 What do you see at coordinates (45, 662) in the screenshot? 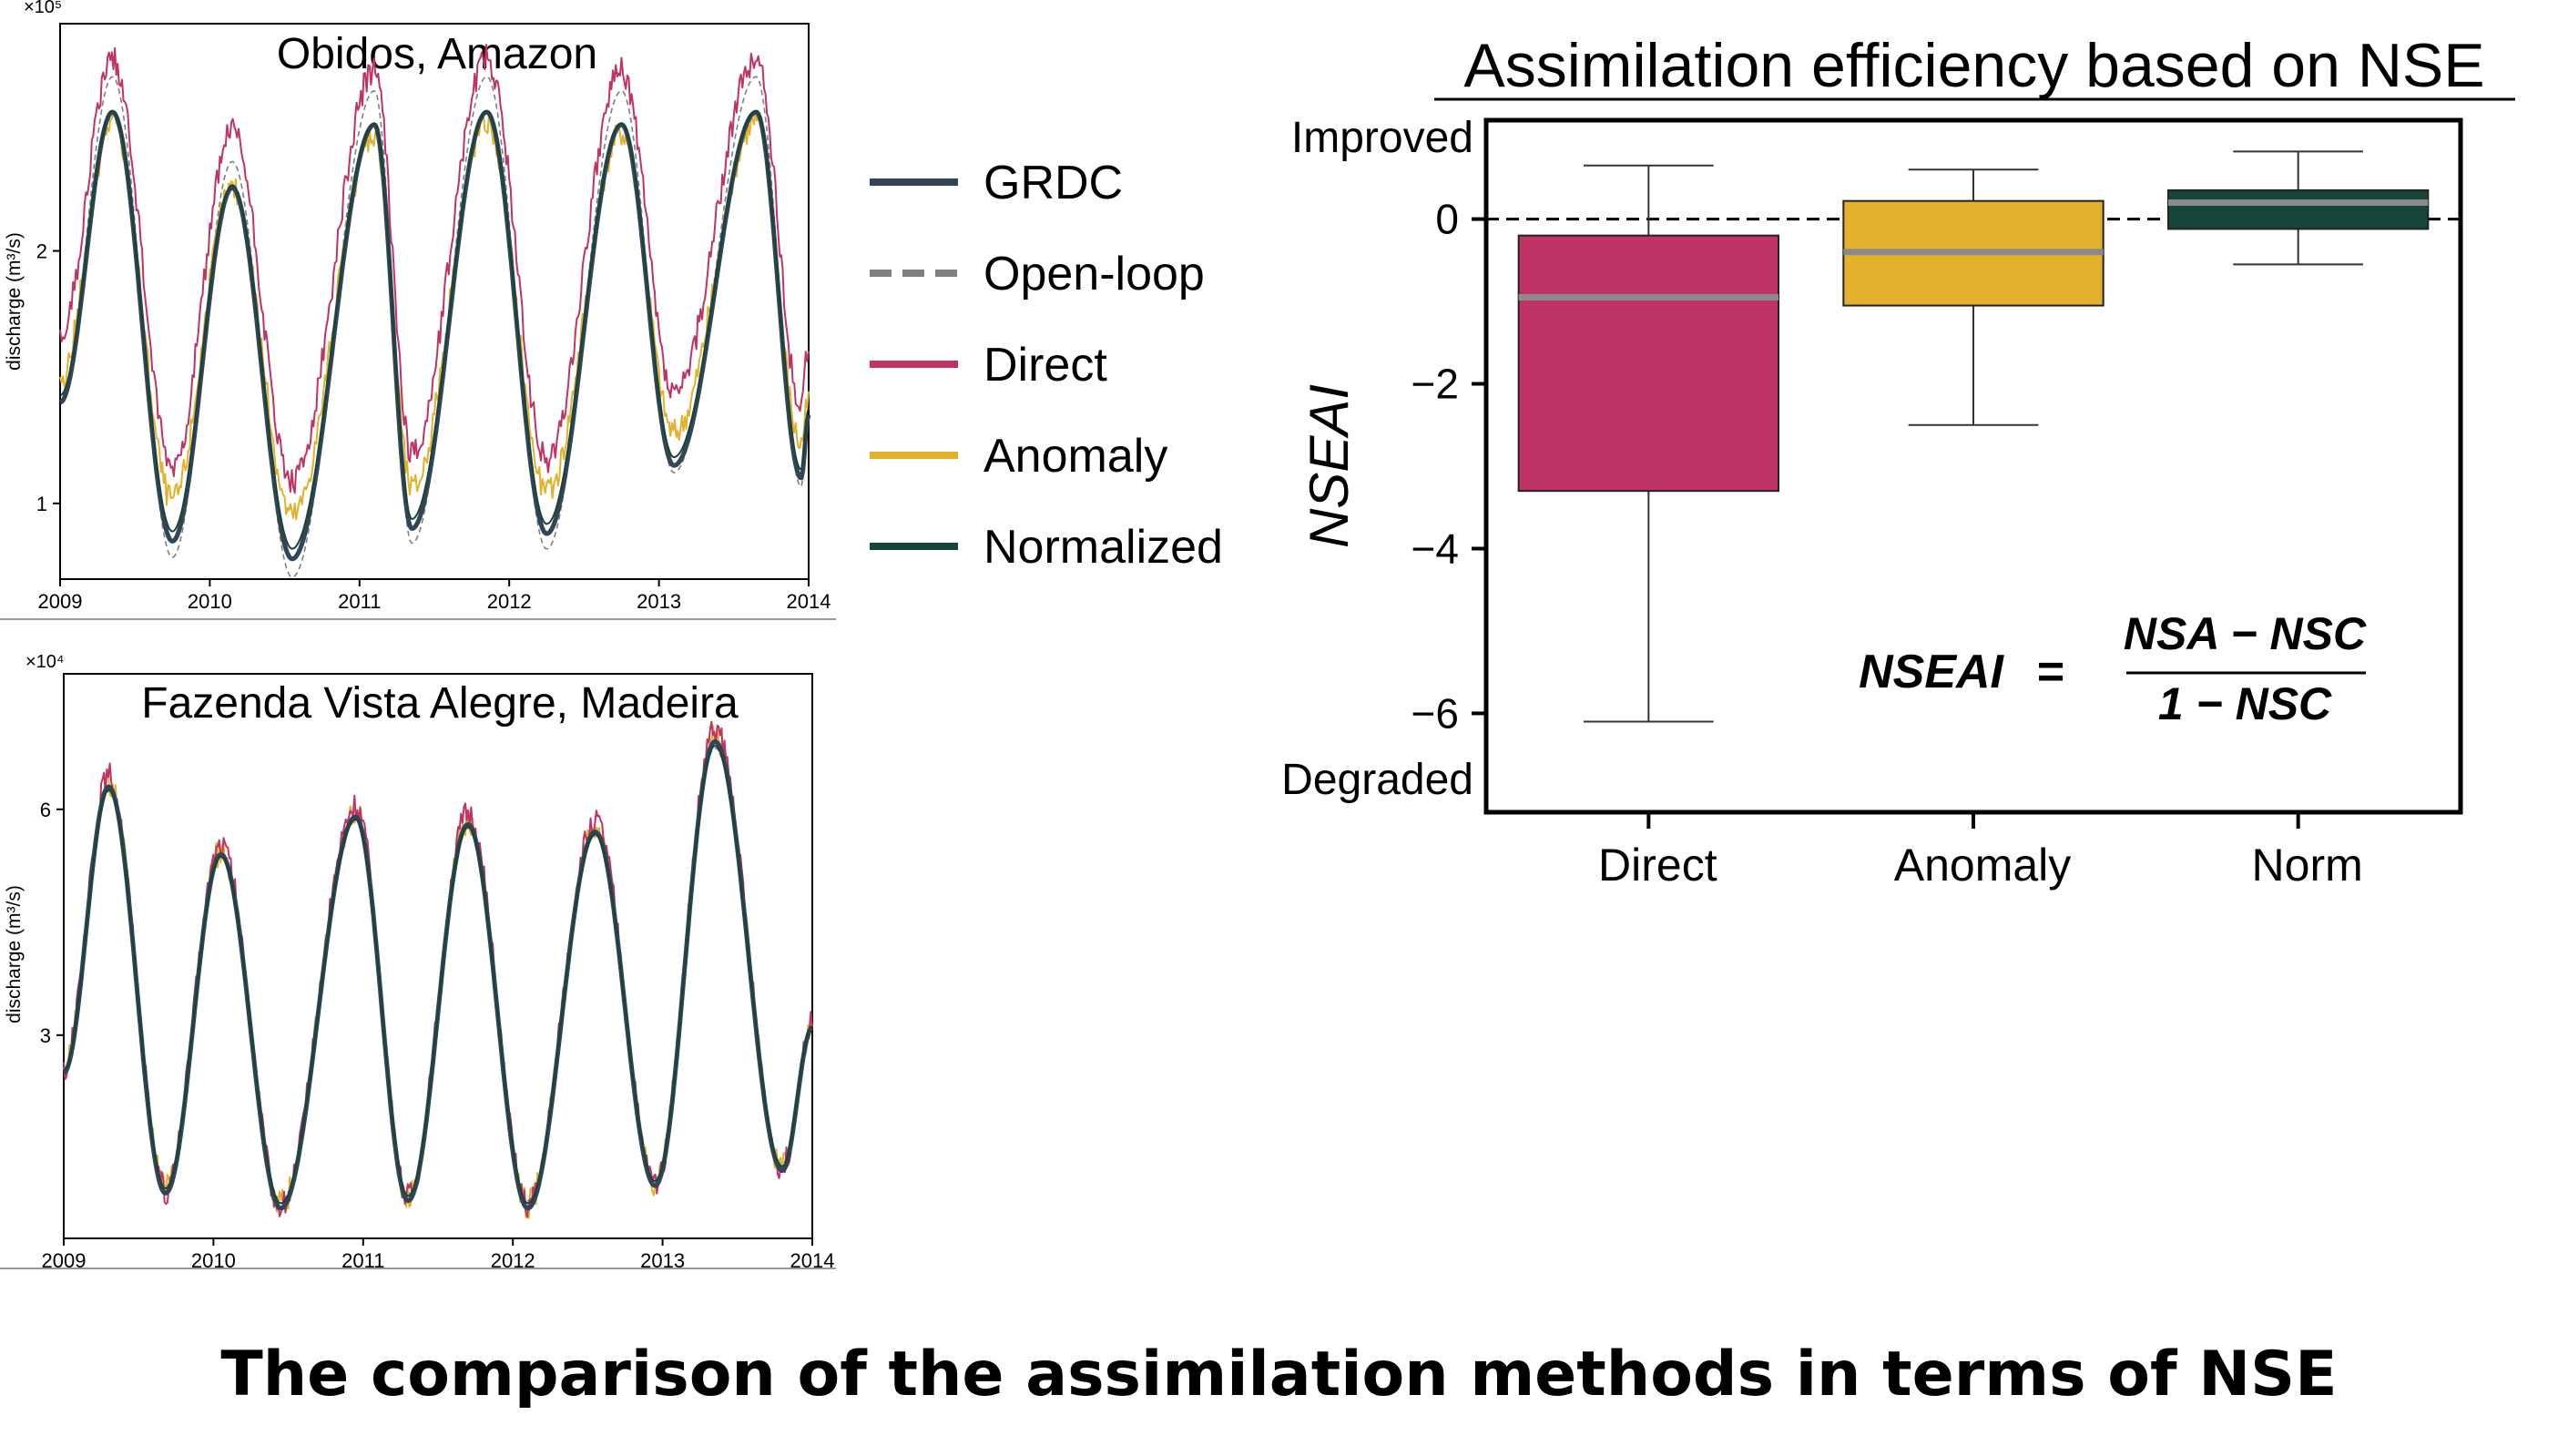
I see `madeira-scale-label: ×10⁴` at bounding box center [45, 662].